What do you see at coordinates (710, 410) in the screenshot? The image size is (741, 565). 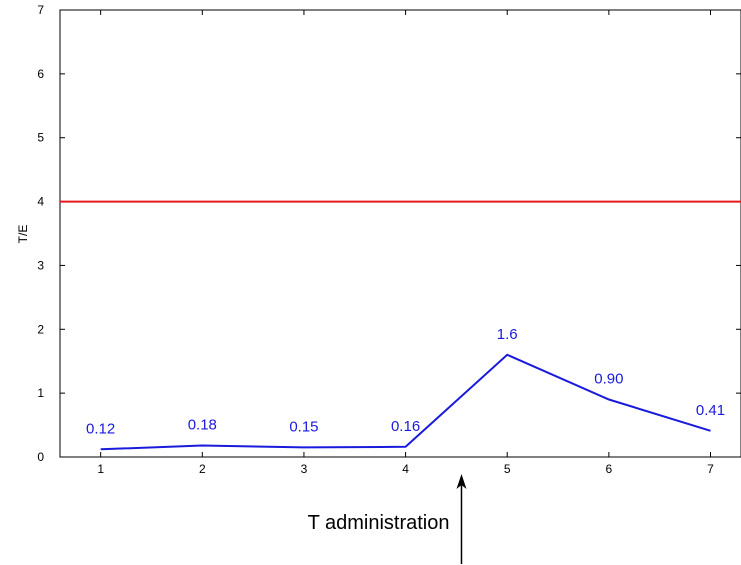 I see `data-label: 0.41` at bounding box center [710, 410].